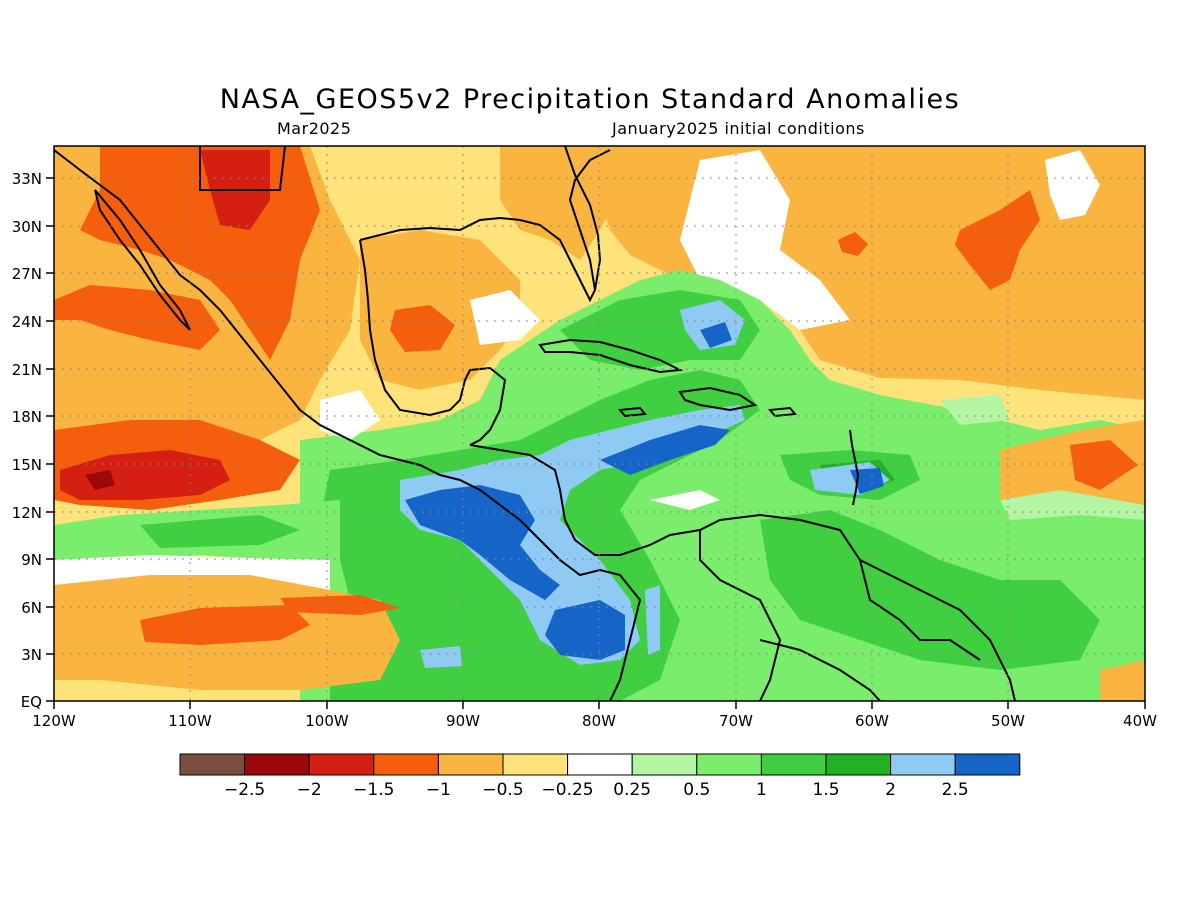  I want to click on puerto-rico, so click(782, 412).